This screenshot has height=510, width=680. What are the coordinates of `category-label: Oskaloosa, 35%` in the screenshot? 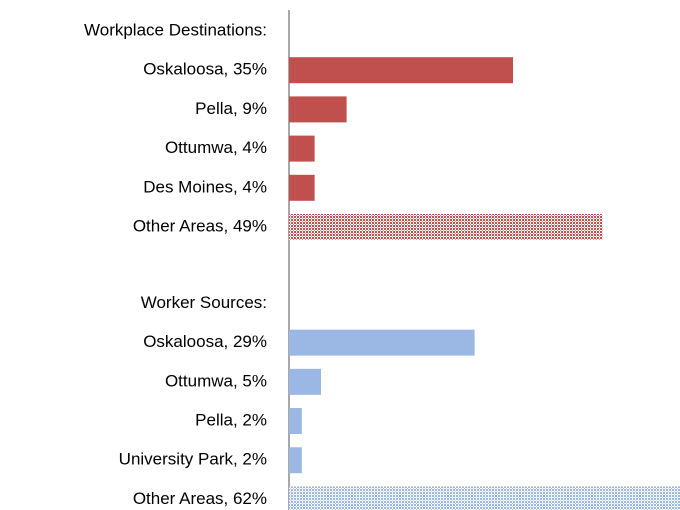 It's located at (205, 69).